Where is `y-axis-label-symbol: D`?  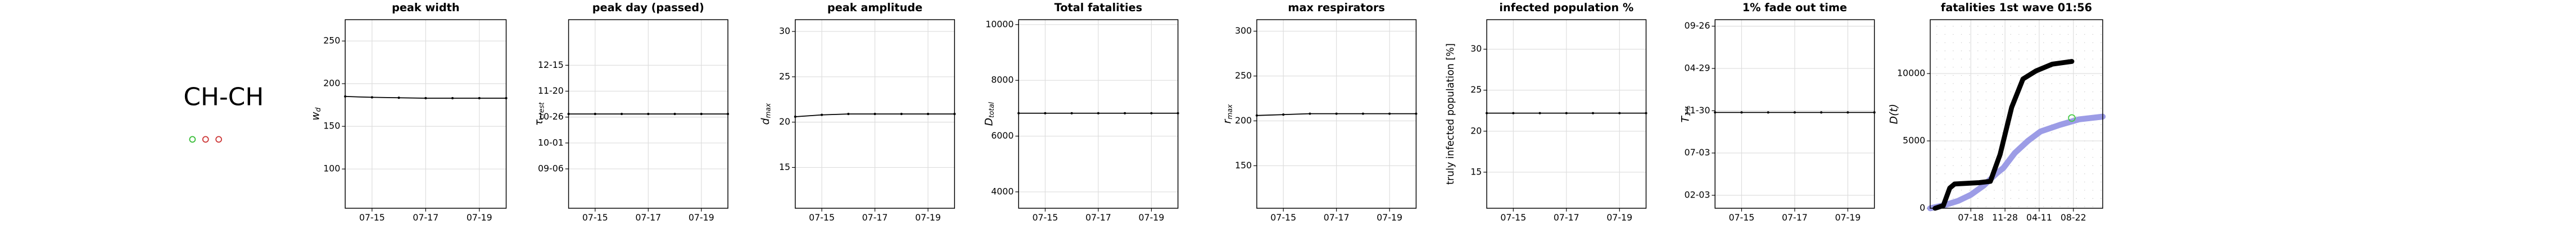
y-axis-label-symbol: D is located at coordinates (989, 122).